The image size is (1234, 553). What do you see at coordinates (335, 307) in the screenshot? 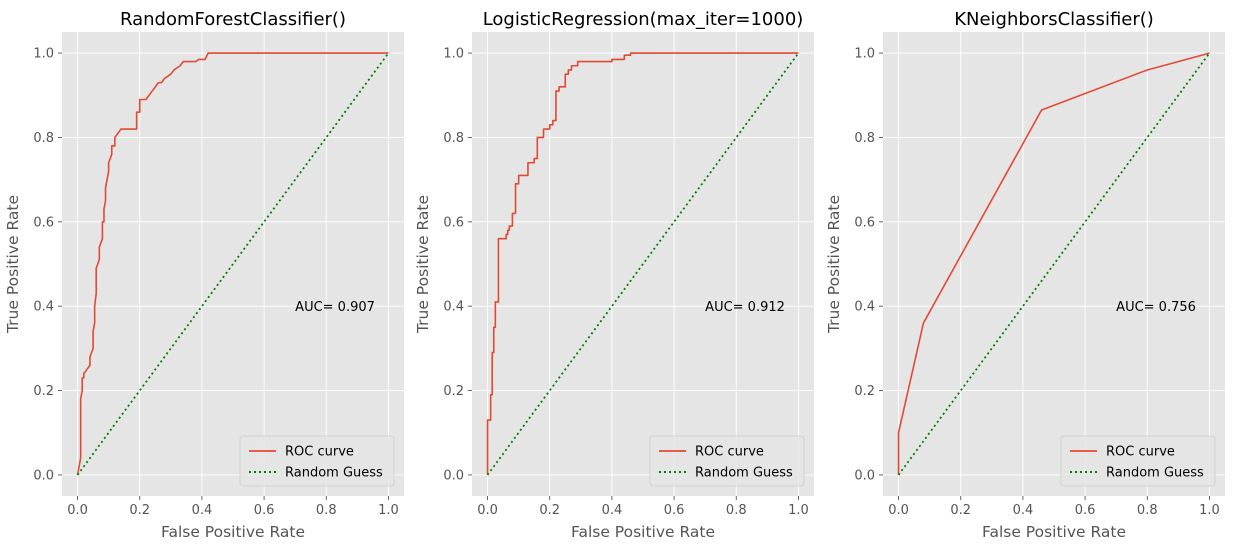
I see `auc-annotation: AUC= 0.907` at bounding box center [335, 307].